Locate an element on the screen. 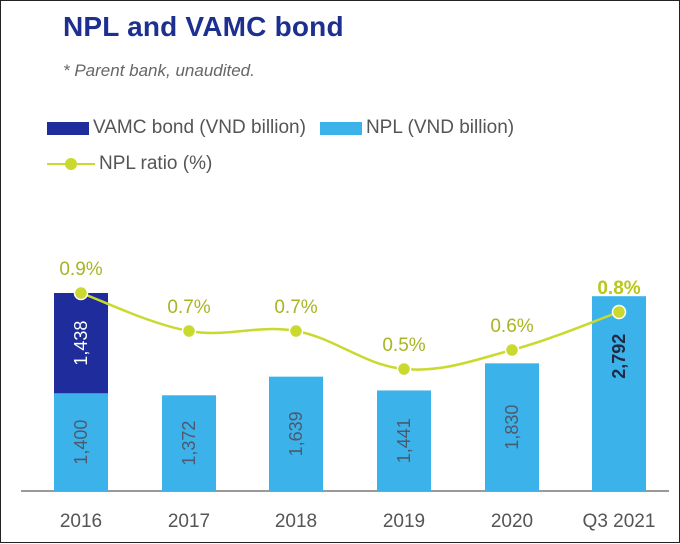 Image resolution: width=680 pixels, height=544 pixels. legend-npl-label: NPL (VND billion) is located at coordinates (440, 127).